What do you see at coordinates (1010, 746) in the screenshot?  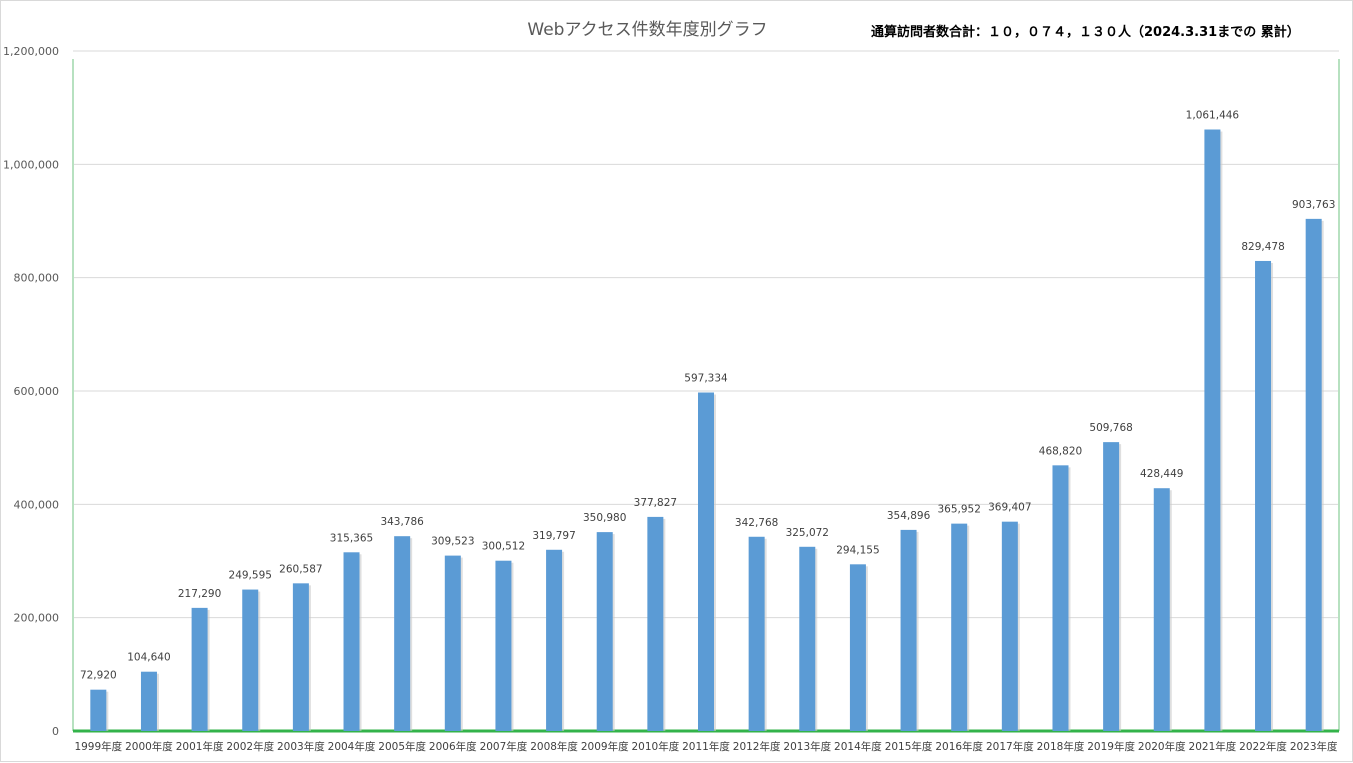 I see `x-tick-label: 2017年度` at bounding box center [1010, 746].